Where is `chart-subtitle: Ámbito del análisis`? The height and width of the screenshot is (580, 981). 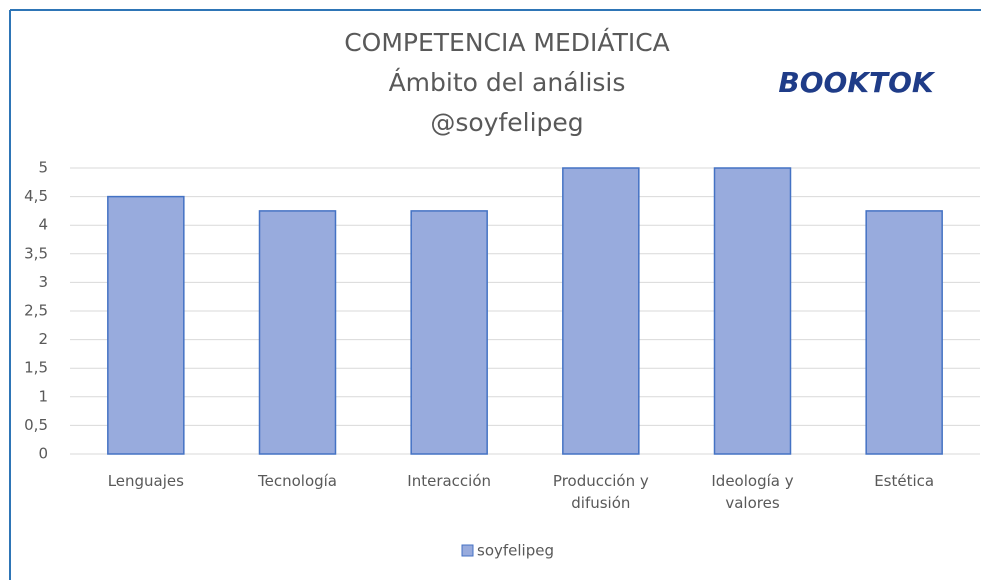 chart-subtitle: Ámbito del análisis is located at coordinates (507, 82).